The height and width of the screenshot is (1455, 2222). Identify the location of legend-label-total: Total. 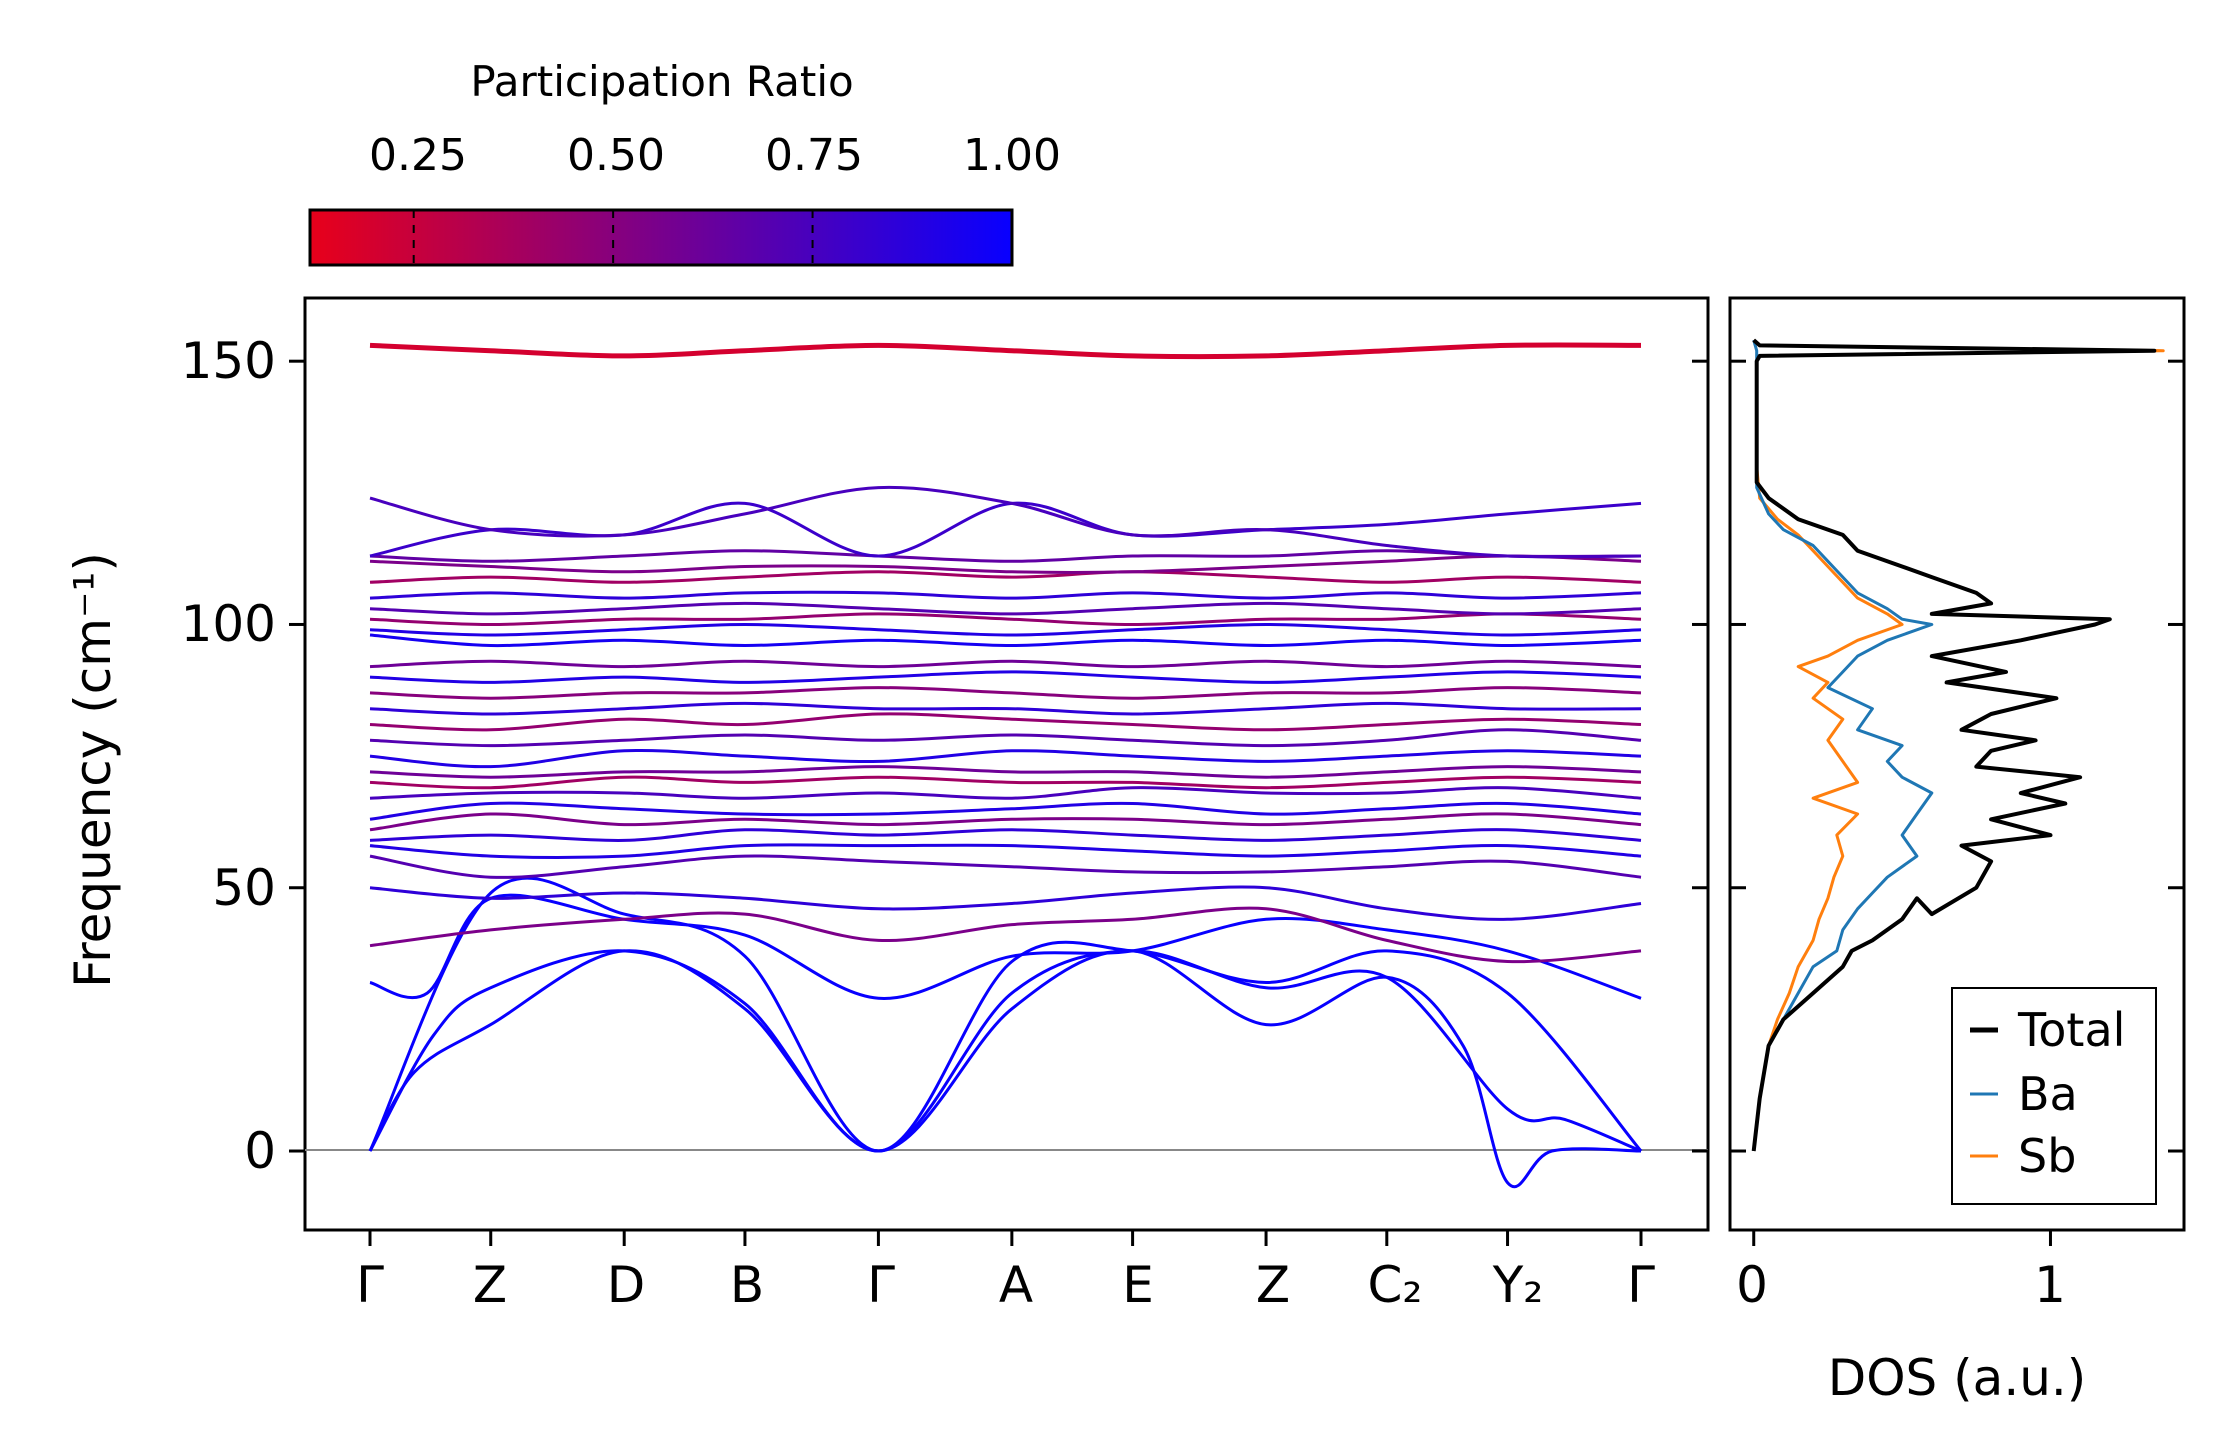
(2071, 1030).